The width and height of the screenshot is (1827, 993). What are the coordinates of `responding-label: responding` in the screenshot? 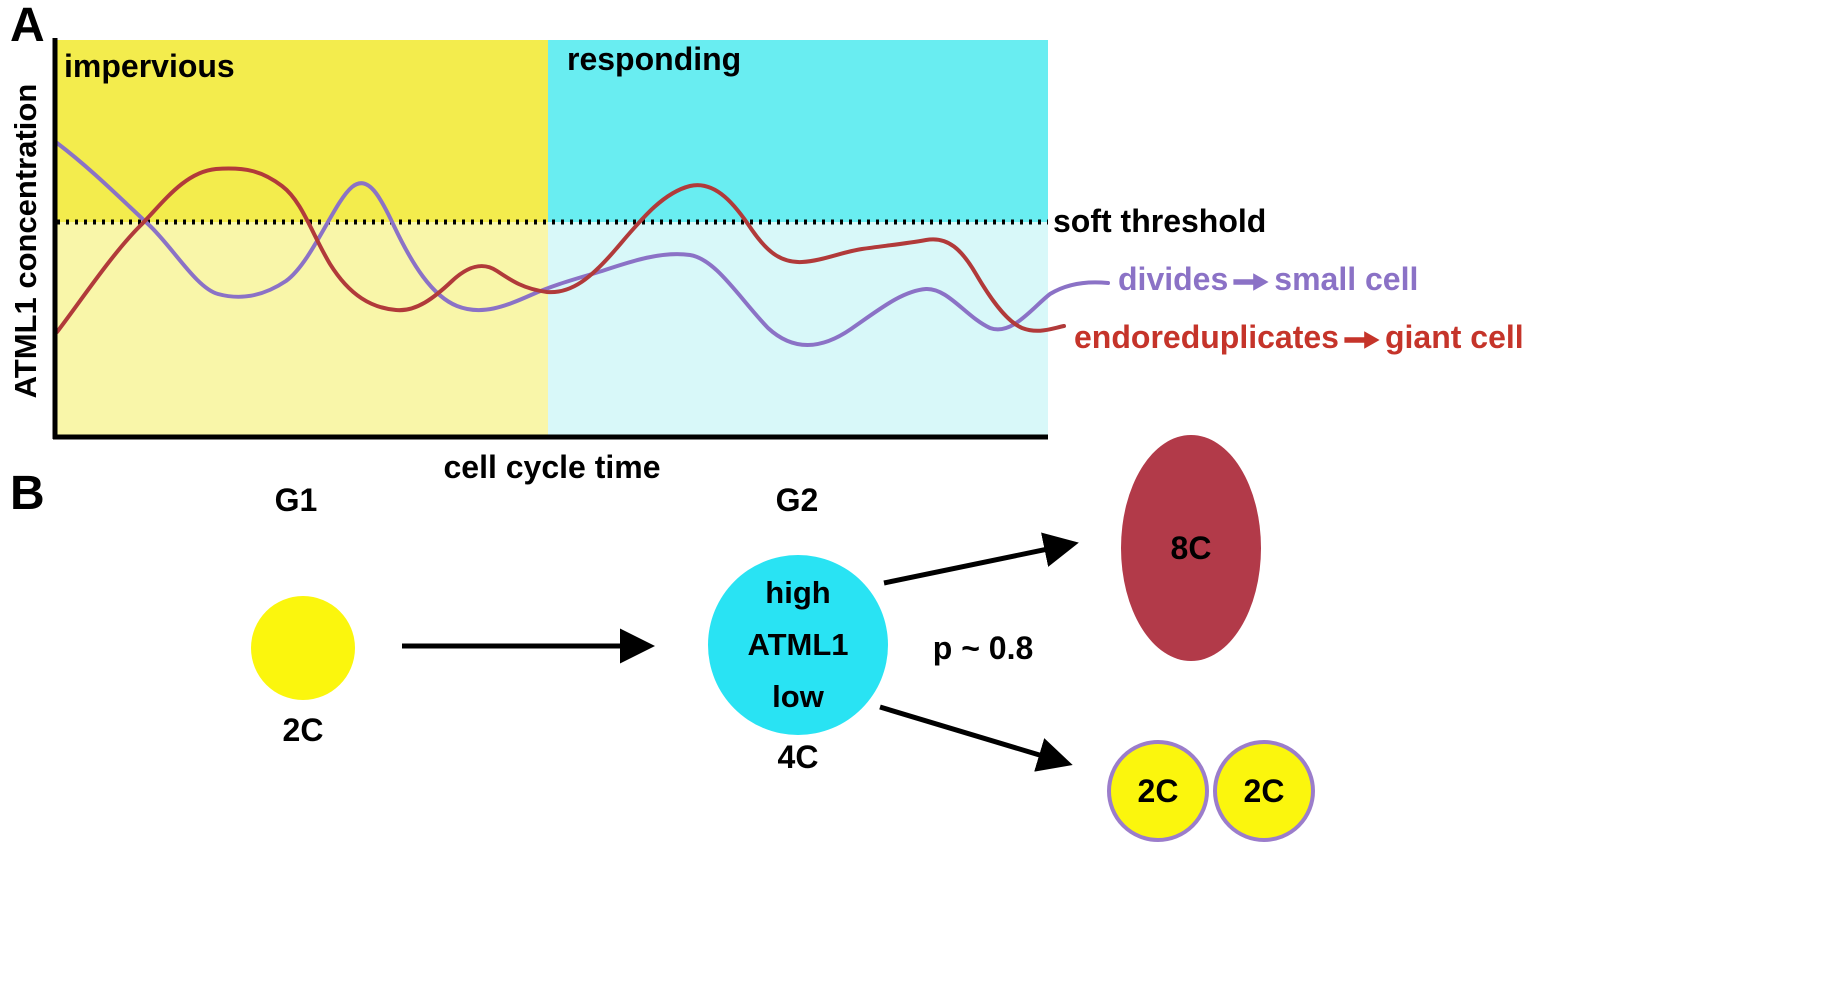 It's located at (654, 59).